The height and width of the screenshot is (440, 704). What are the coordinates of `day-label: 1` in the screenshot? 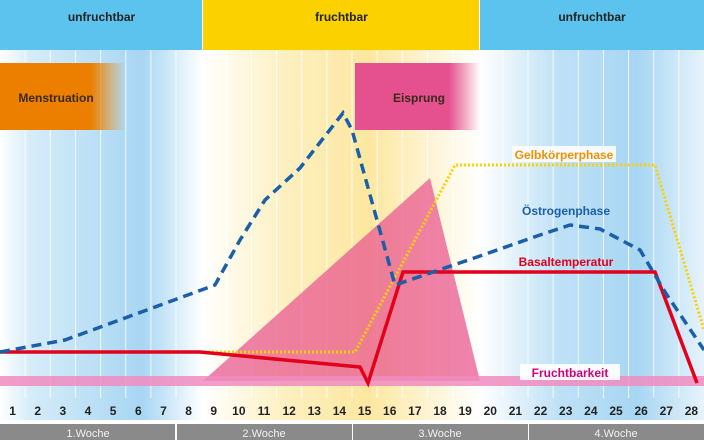 It's located at (12, 411).